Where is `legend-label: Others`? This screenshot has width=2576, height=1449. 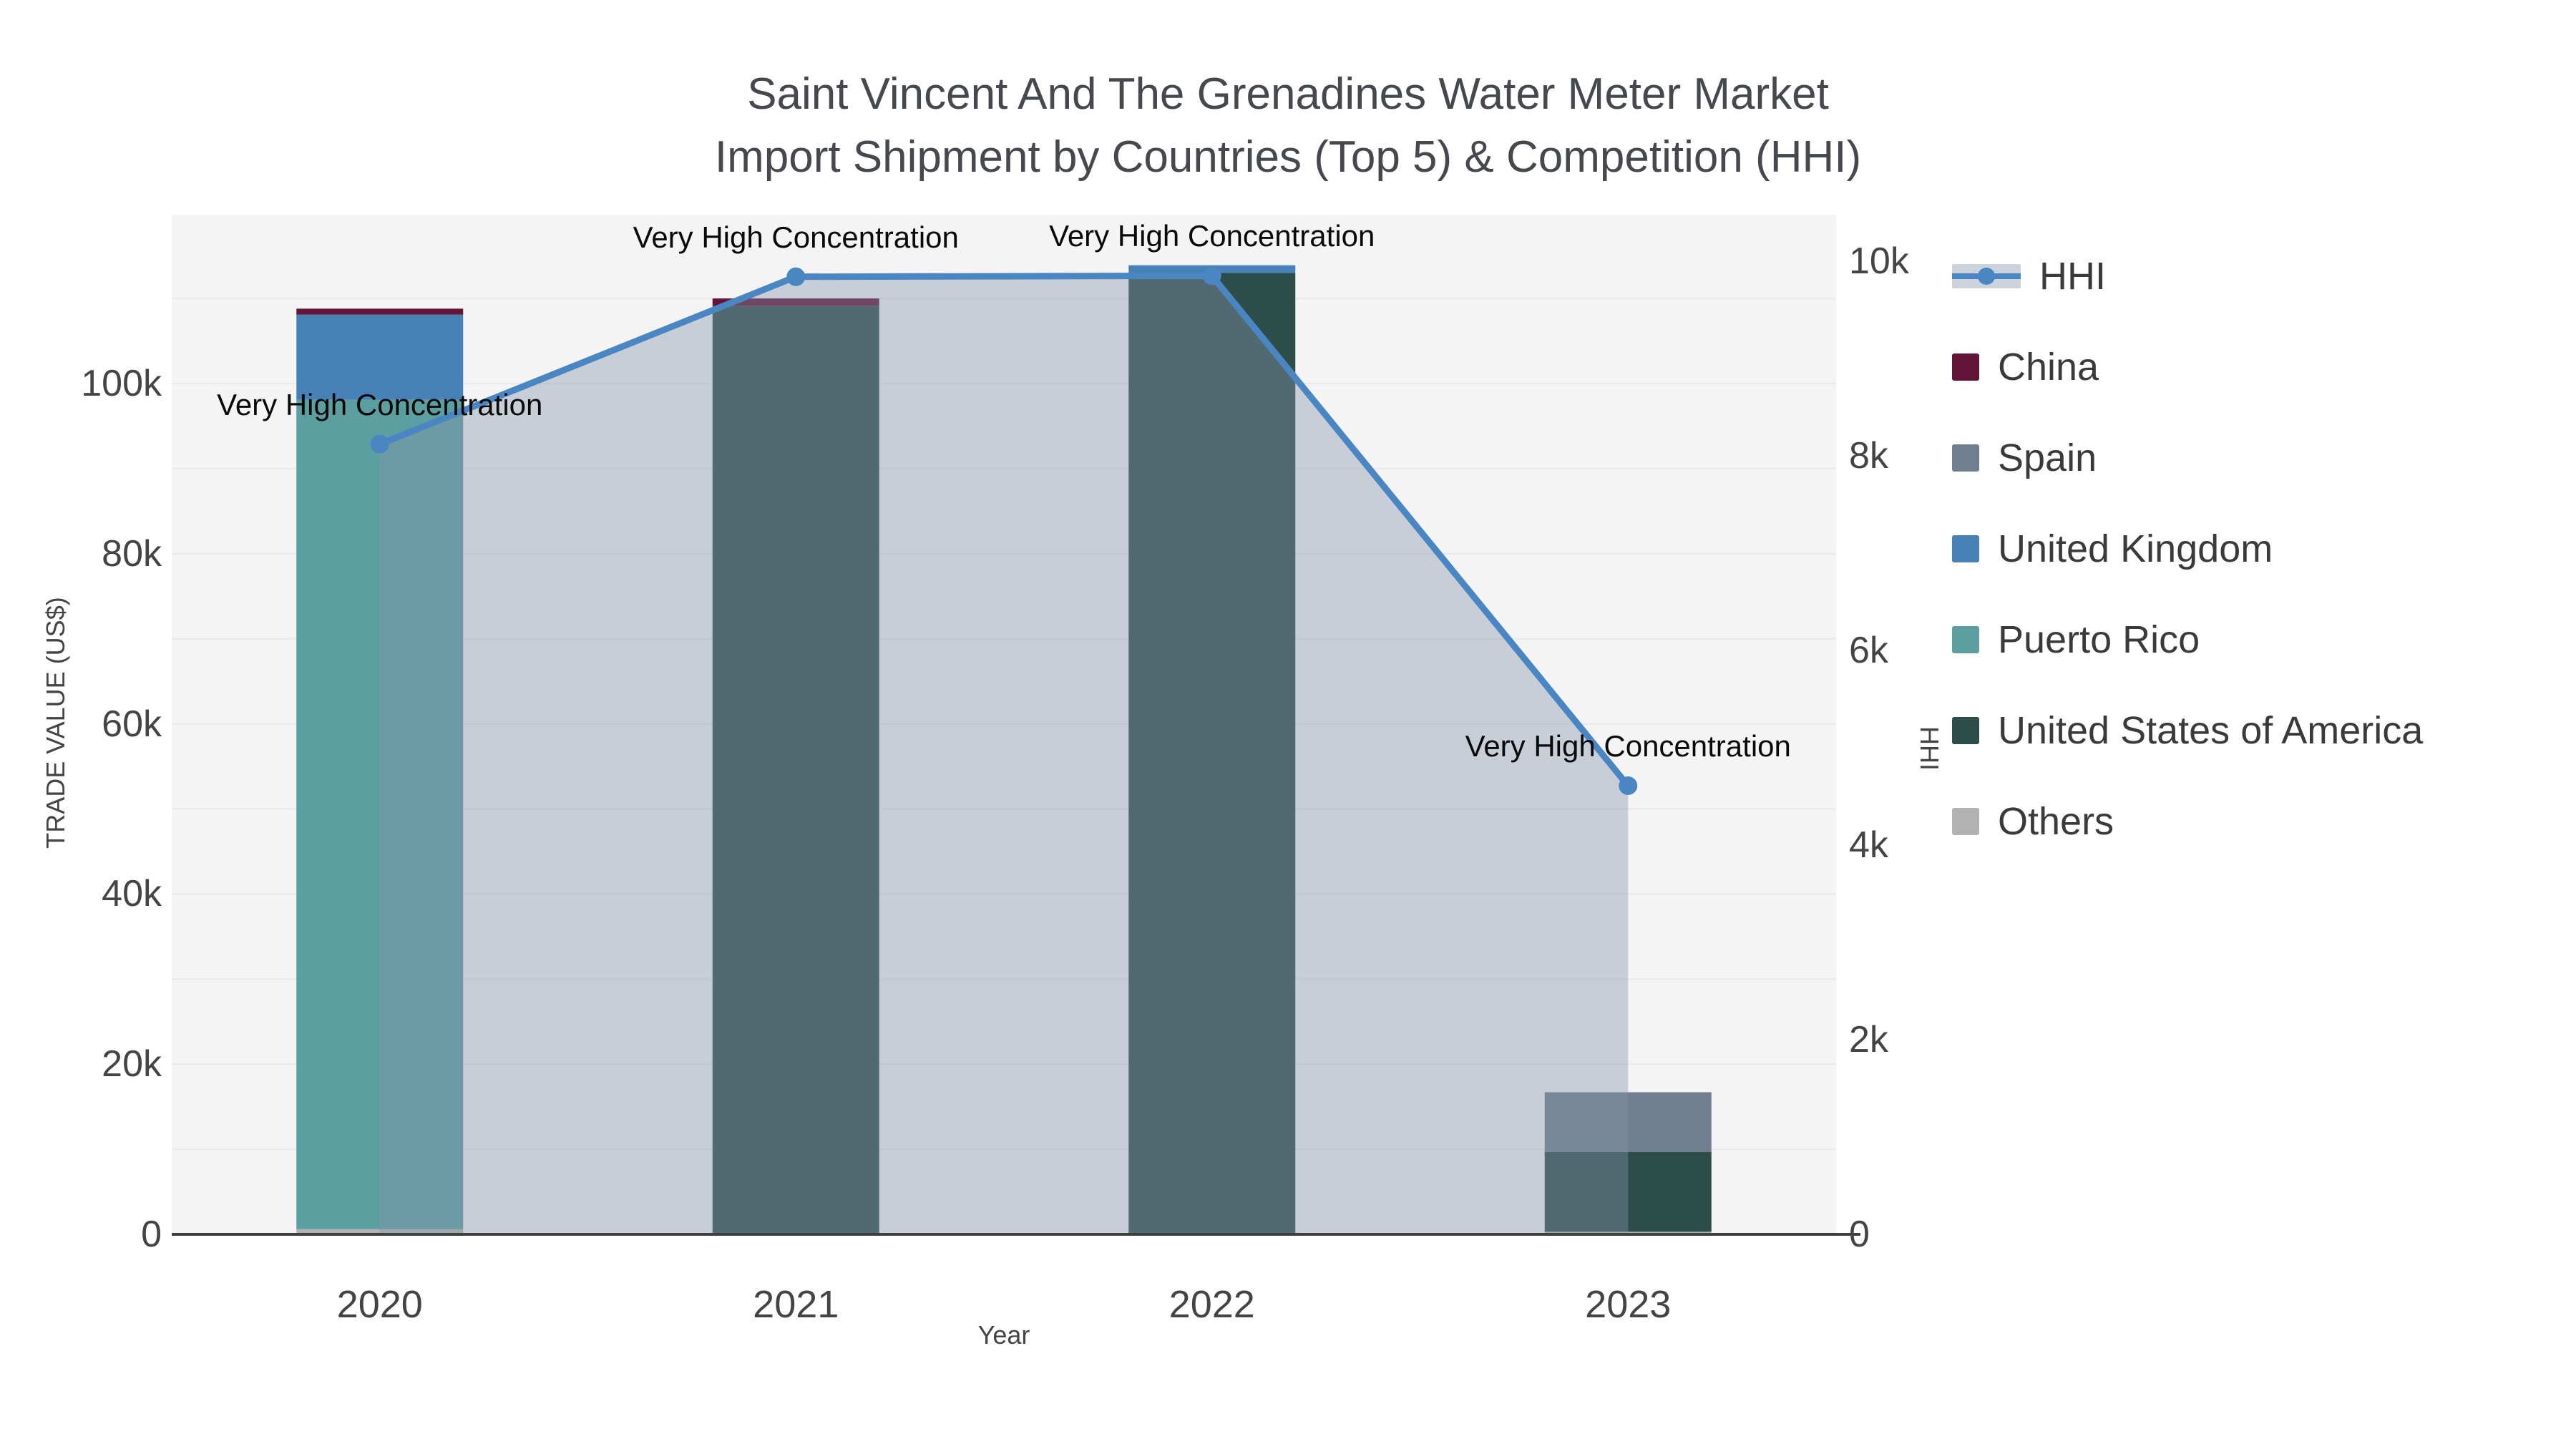 legend-label: Others is located at coordinates (2056, 822).